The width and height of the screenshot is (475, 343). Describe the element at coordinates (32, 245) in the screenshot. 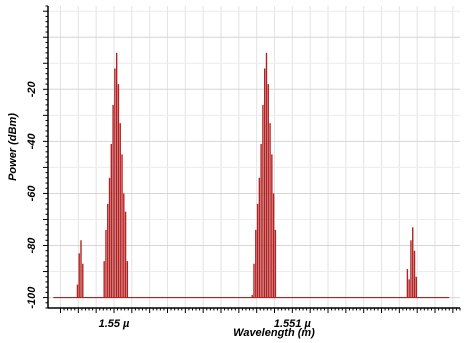

I see `y-tick-label: -80` at that location.